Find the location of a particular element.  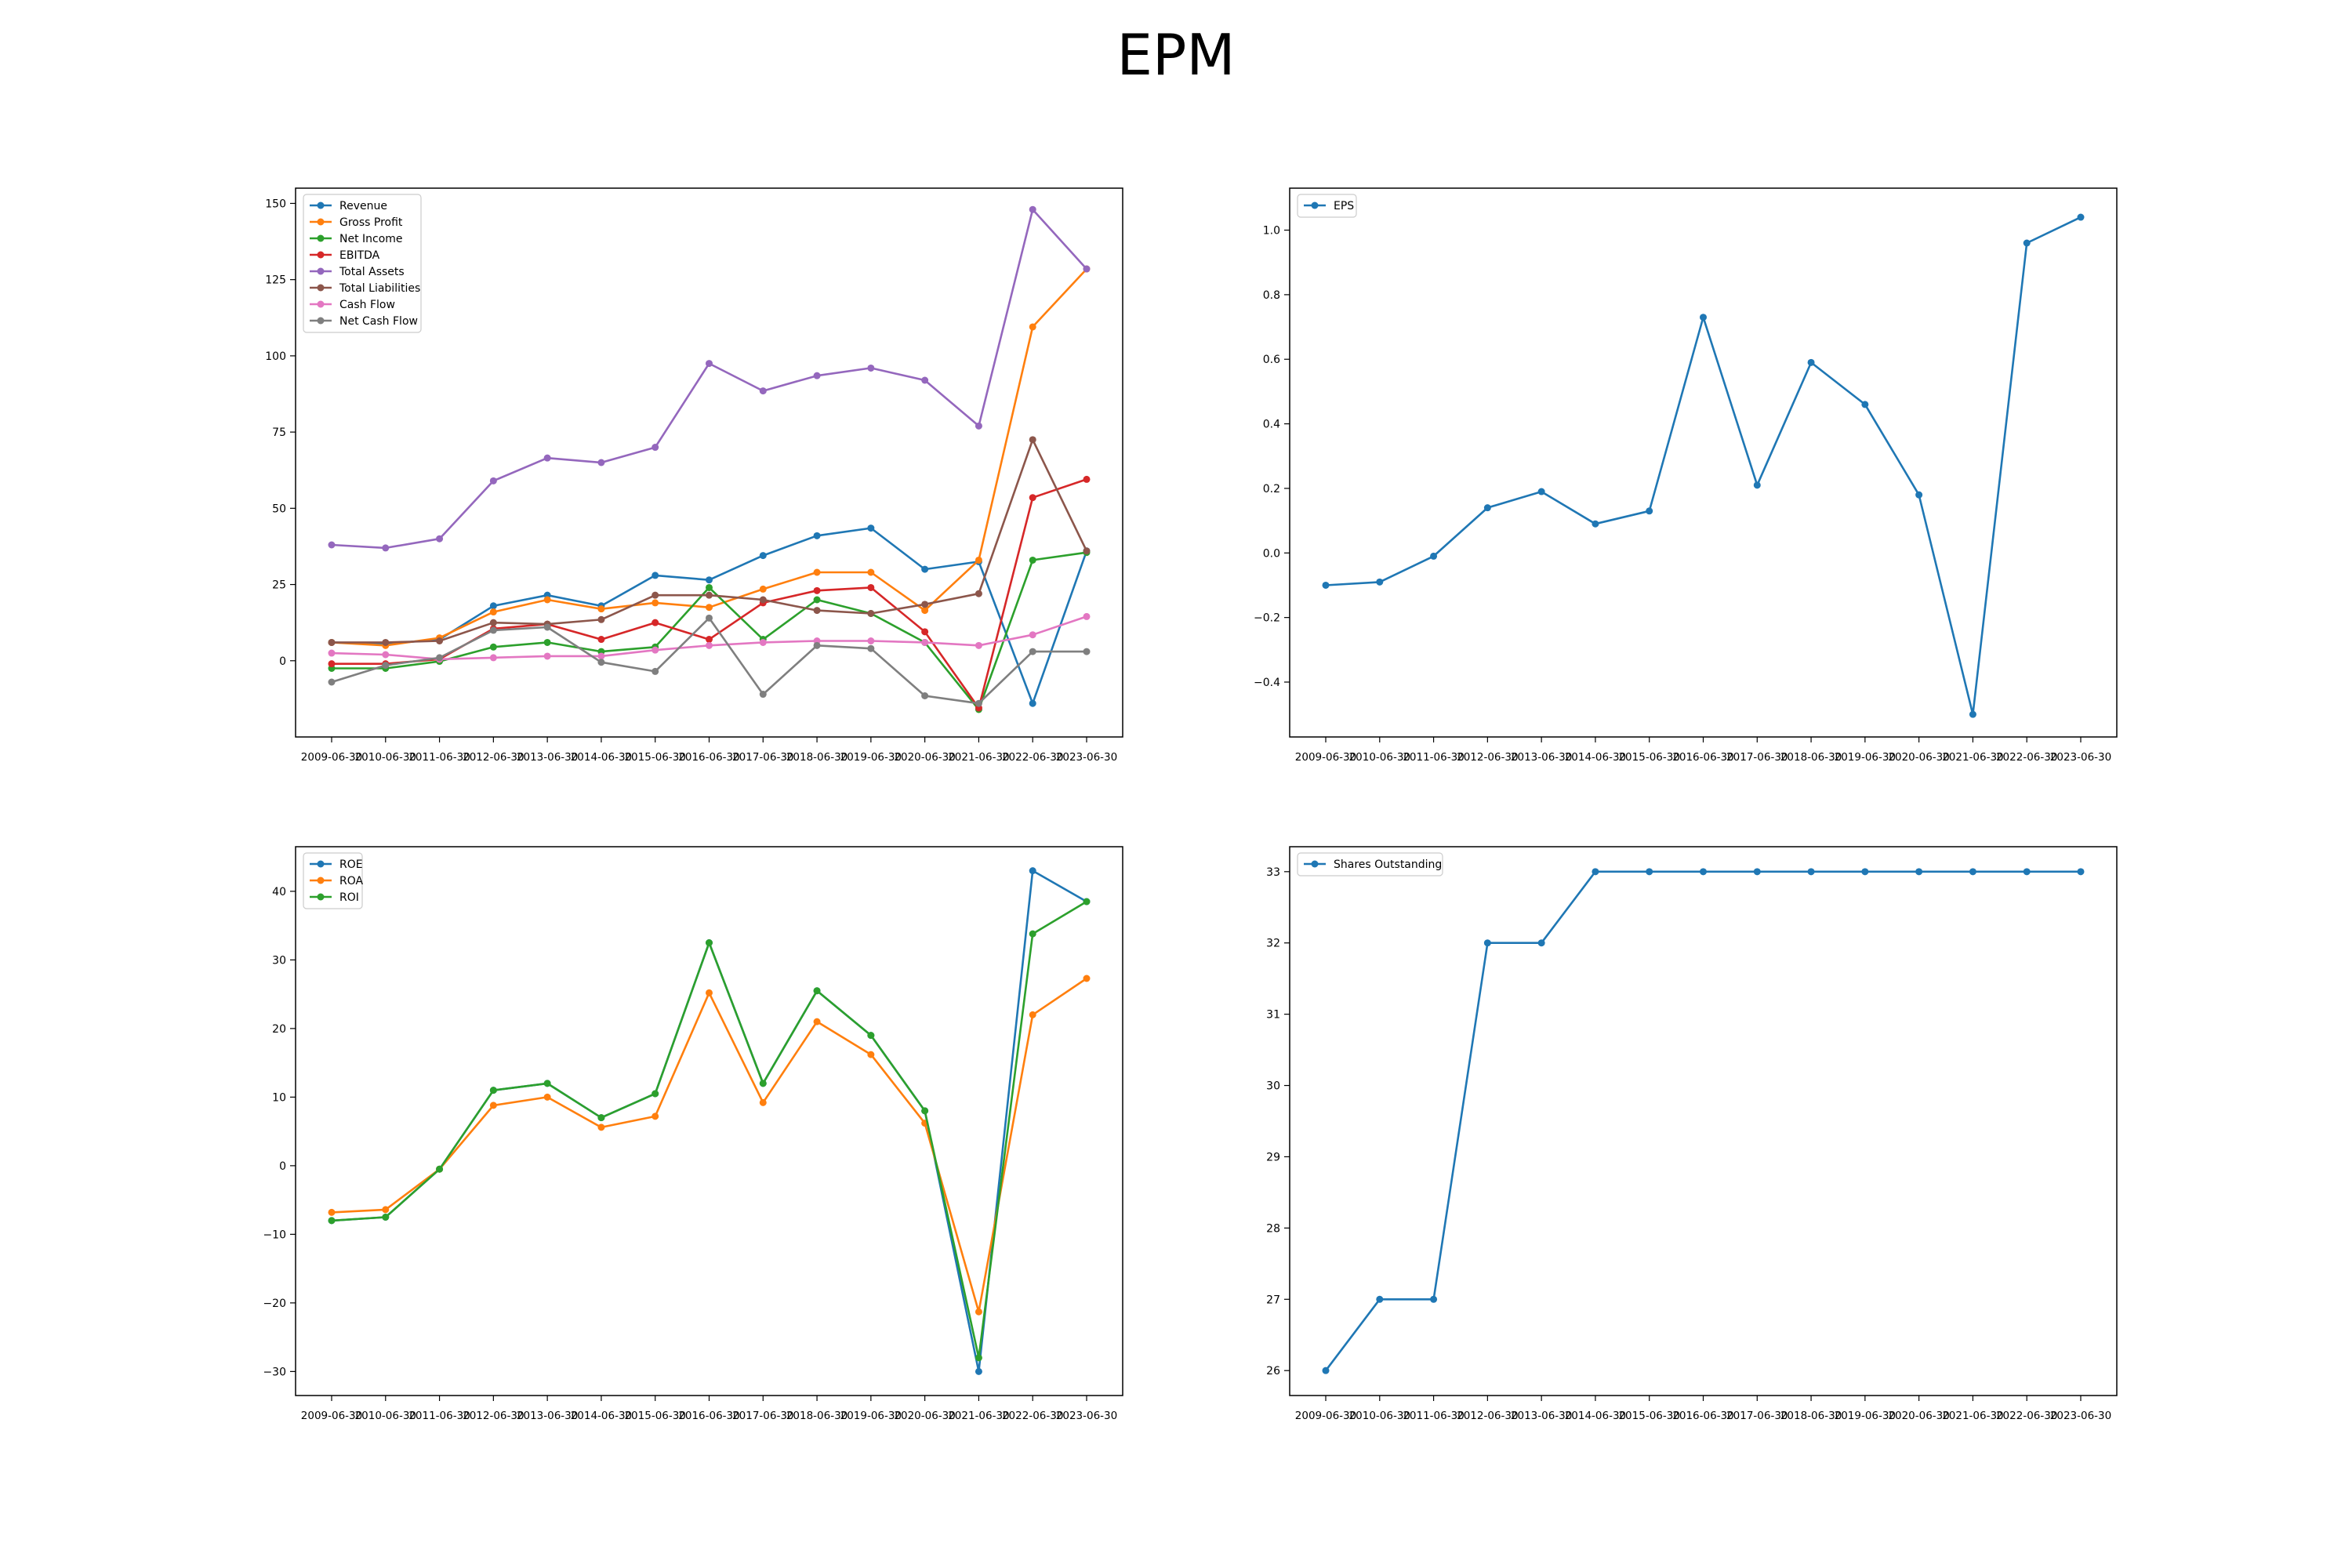

y-tick-label: 29 is located at coordinates (1273, 1157).